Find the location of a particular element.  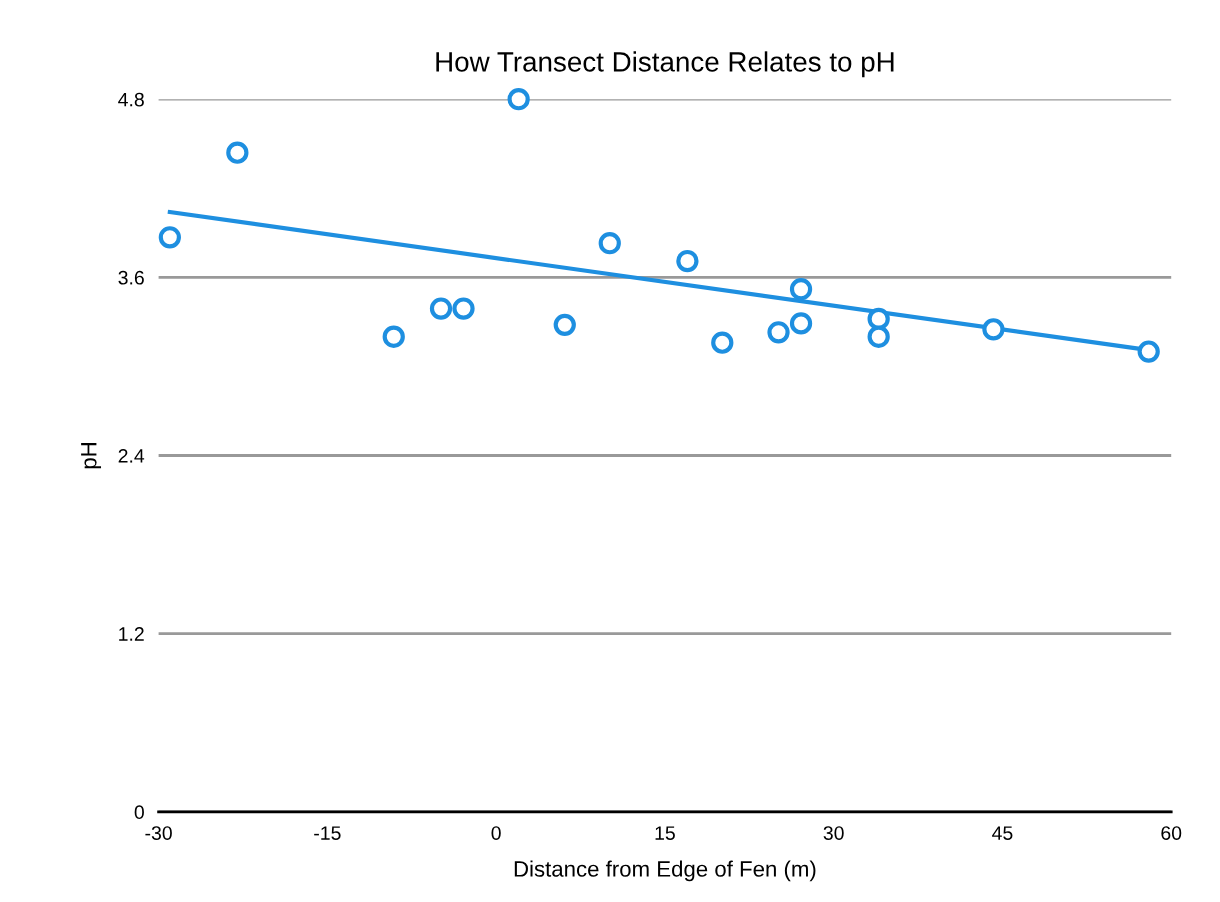

y-tick-label: 1.2 is located at coordinates (131, 634).